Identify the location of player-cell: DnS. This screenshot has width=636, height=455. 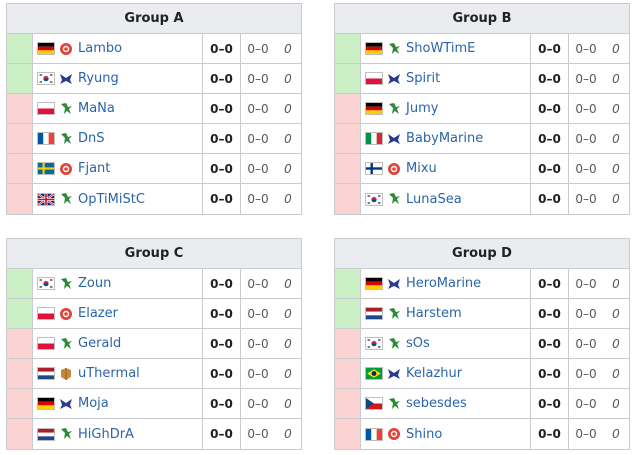
(118, 138).